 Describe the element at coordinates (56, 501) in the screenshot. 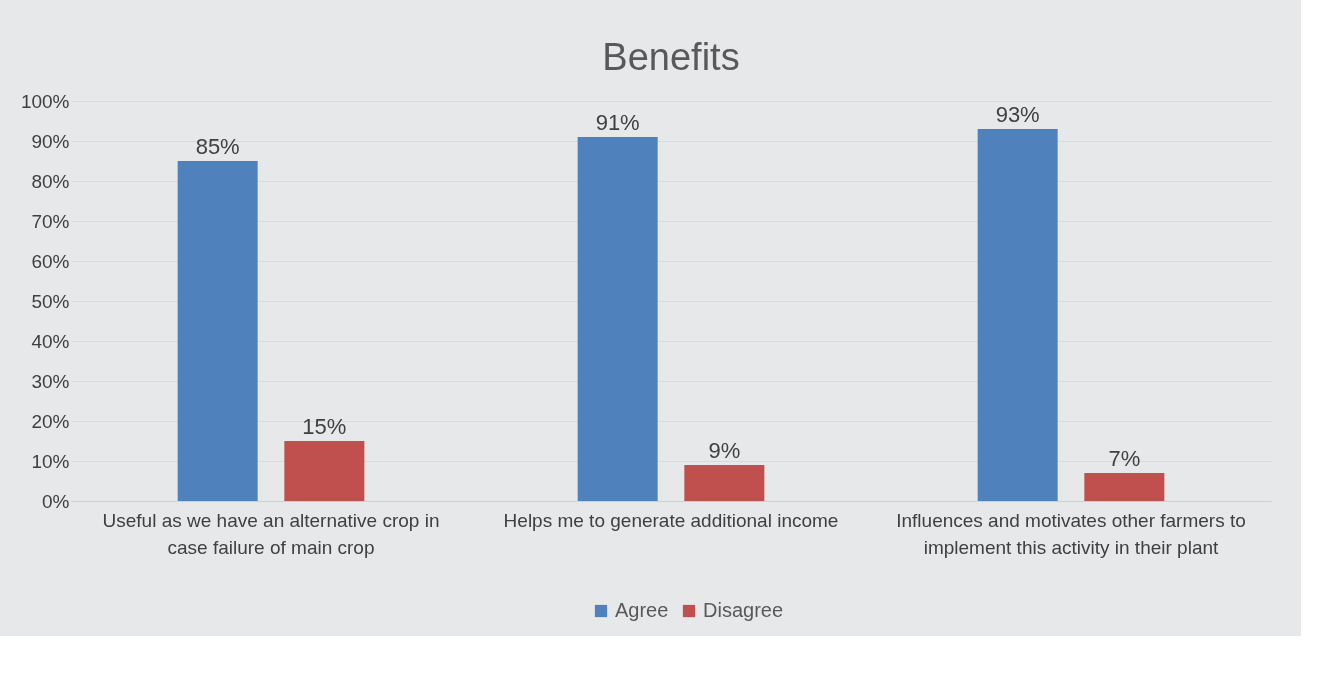

I see `y-tick-label: 0%` at that location.